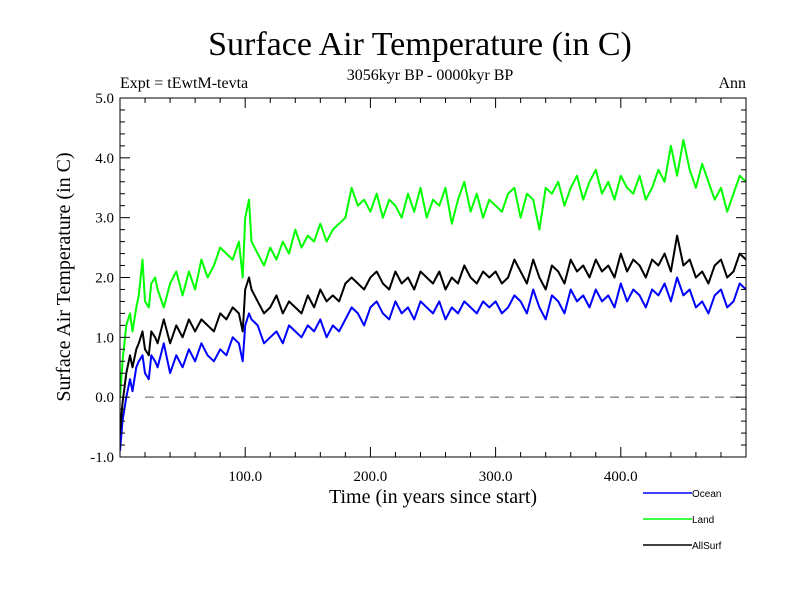 The image size is (800, 600). What do you see at coordinates (706, 494) in the screenshot?
I see `legend-label-ocean: Ocean` at bounding box center [706, 494].